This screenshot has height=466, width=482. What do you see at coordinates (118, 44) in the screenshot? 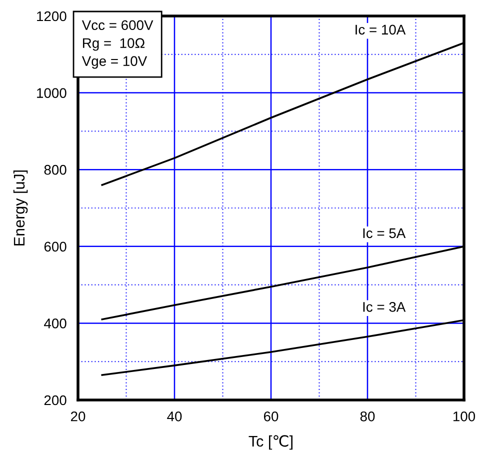
I see `annotation: Vcc = 600V Rg = 10Ω Vge = 10V` at bounding box center [118, 44].